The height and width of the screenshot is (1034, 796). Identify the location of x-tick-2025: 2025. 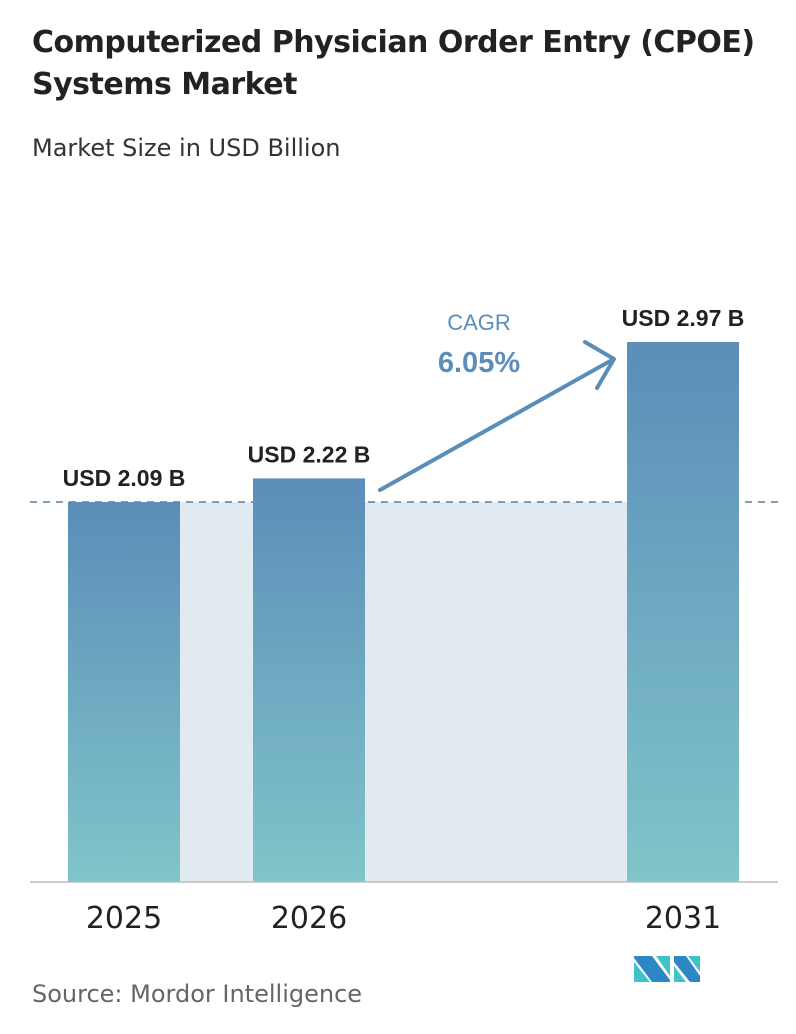
(124, 918).